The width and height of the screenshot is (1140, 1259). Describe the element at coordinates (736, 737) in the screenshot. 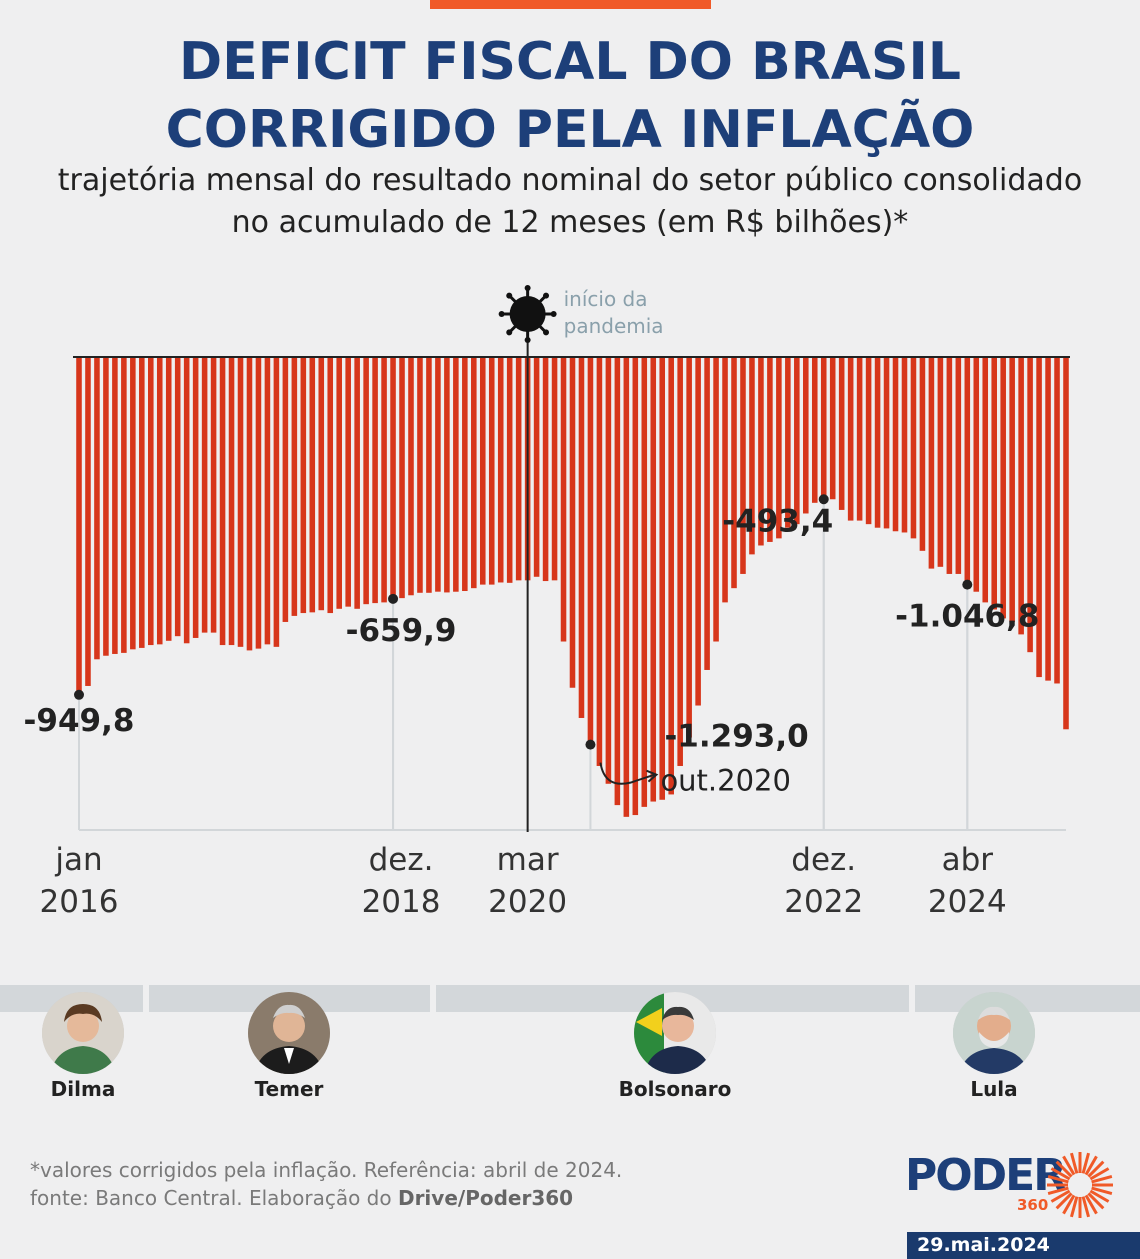

I see `annotation-label-2020-10: -1.293,0` at that location.